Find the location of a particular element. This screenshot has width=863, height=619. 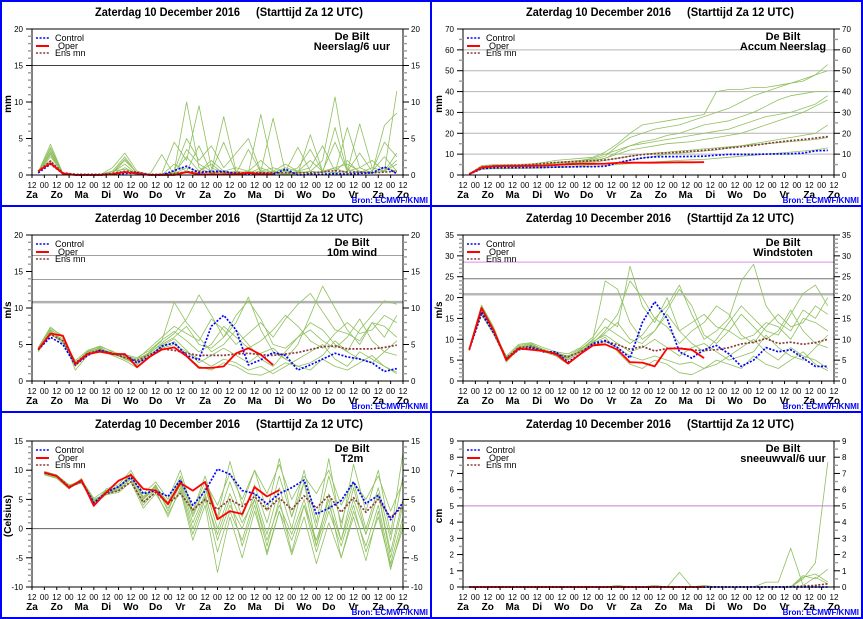

y-tick-label-right: 50 is located at coordinates (846, 71).